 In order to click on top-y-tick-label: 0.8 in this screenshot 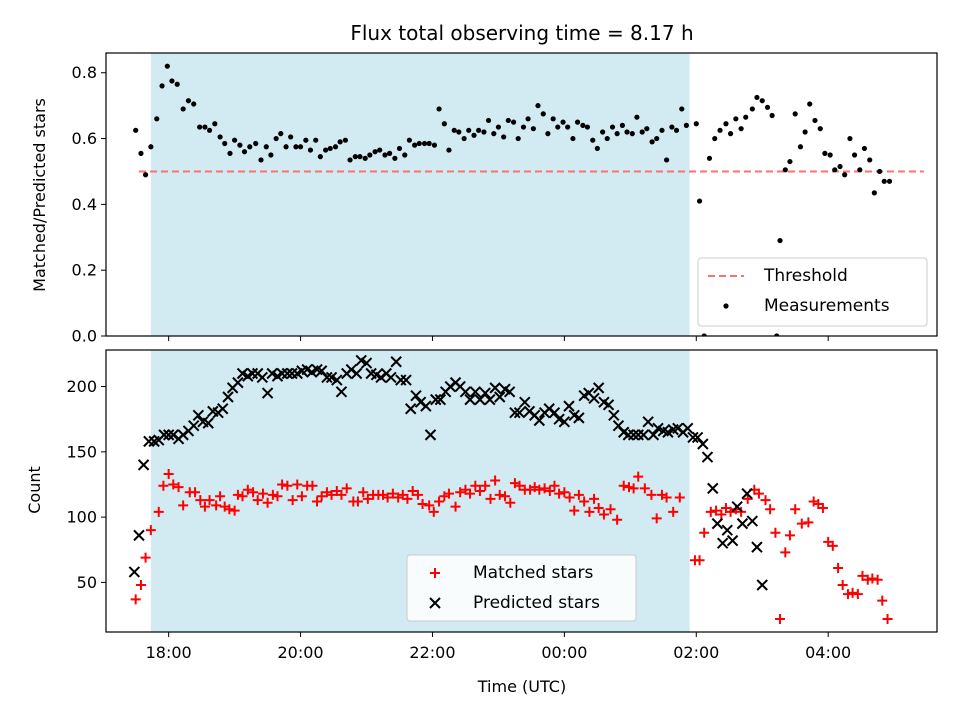, I will do `click(84, 72)`.